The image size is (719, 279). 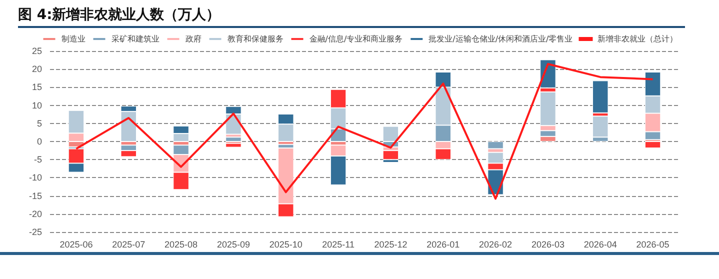 I want to click on y-tick-label: -5, so click(x=38, y=159).